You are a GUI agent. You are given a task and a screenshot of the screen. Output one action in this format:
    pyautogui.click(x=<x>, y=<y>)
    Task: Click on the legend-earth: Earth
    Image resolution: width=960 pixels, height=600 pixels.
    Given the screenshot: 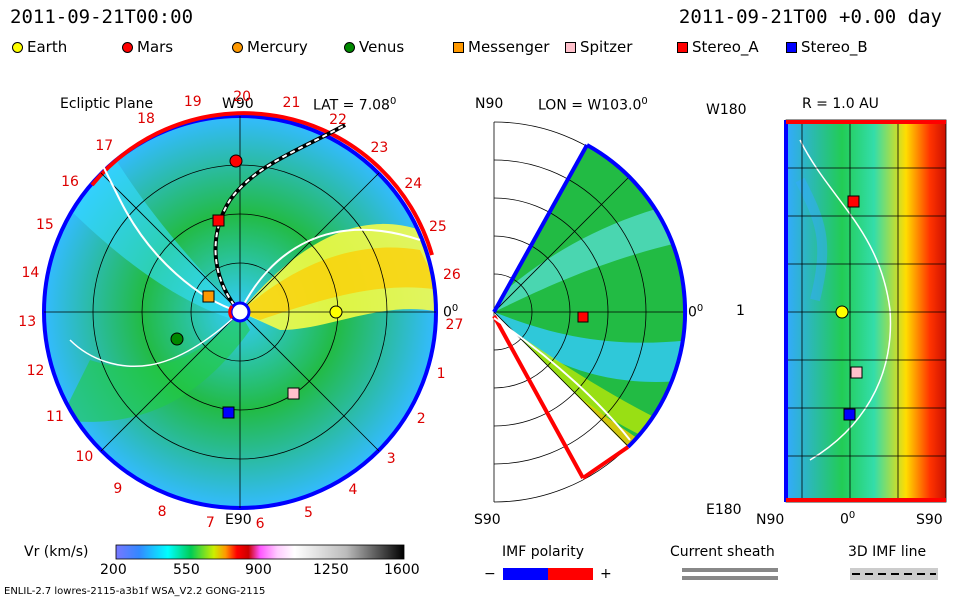 What is the action you would take?
    pyautogui.click(x=39, y=47)
    